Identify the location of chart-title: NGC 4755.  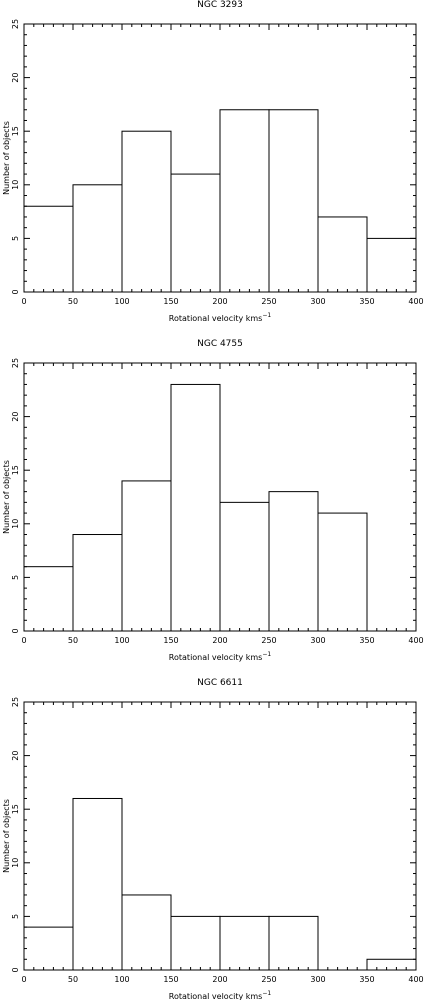
(220, 344).